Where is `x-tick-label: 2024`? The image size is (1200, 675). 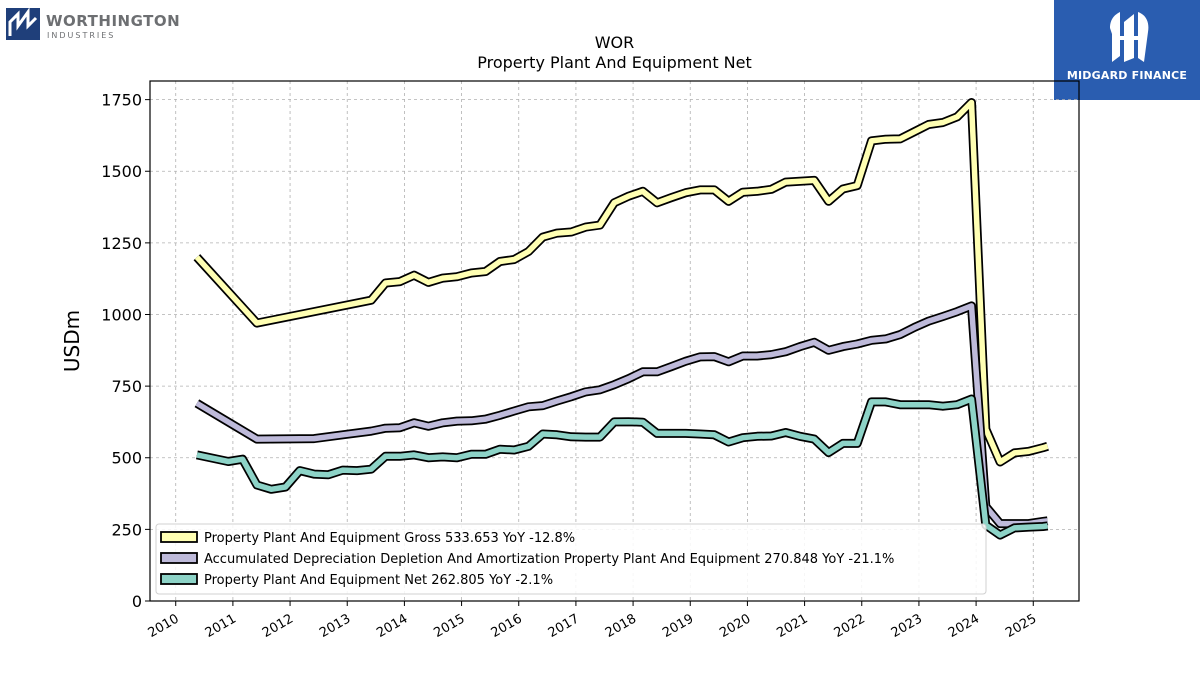
x-tick-label: 2024 is located at coordinates (964, 626).